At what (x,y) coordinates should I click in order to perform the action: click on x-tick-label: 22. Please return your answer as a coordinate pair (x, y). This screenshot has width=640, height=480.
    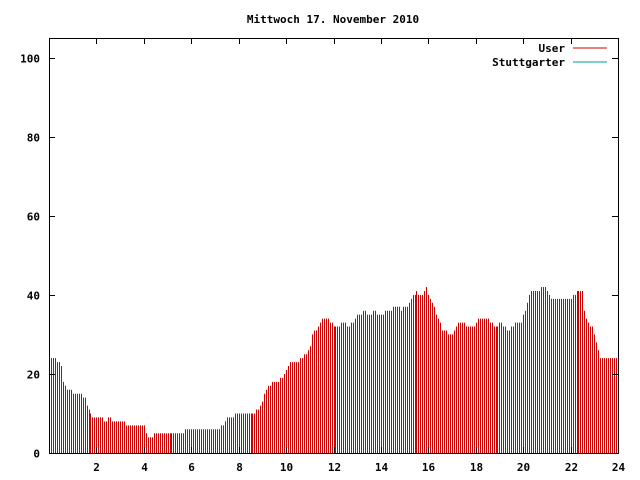
    Looking at the image, I should click on (571, 467).